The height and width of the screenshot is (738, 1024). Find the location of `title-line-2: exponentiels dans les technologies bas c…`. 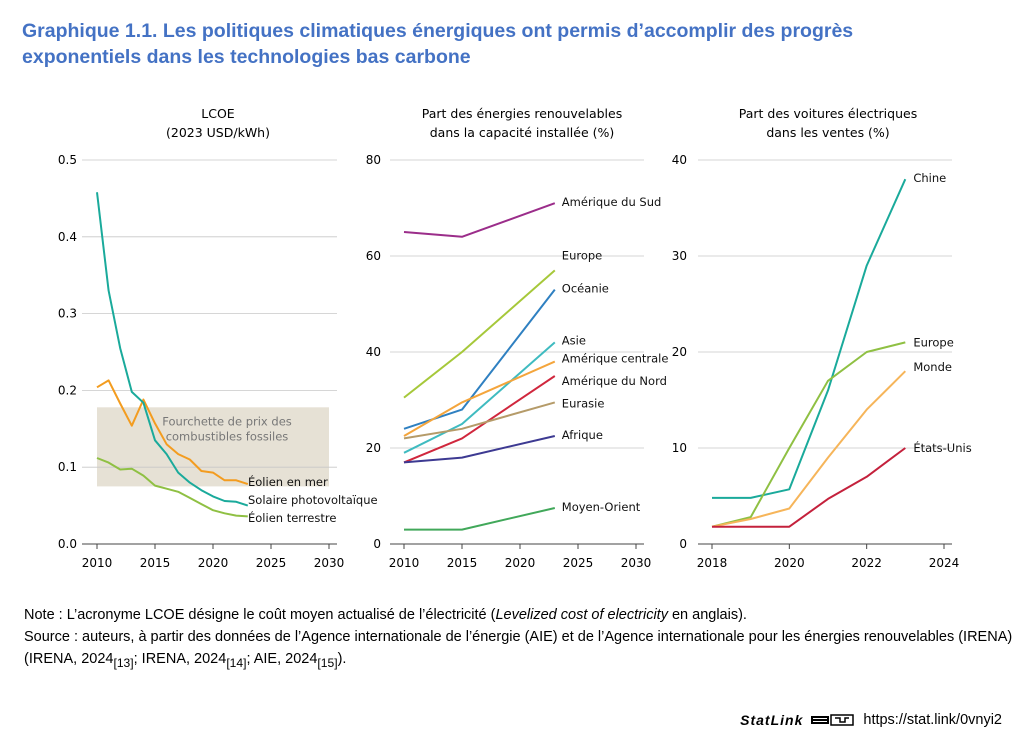

title-line-2: exponentiels dans les technologies bas c… is located at coordinates (246, 57).